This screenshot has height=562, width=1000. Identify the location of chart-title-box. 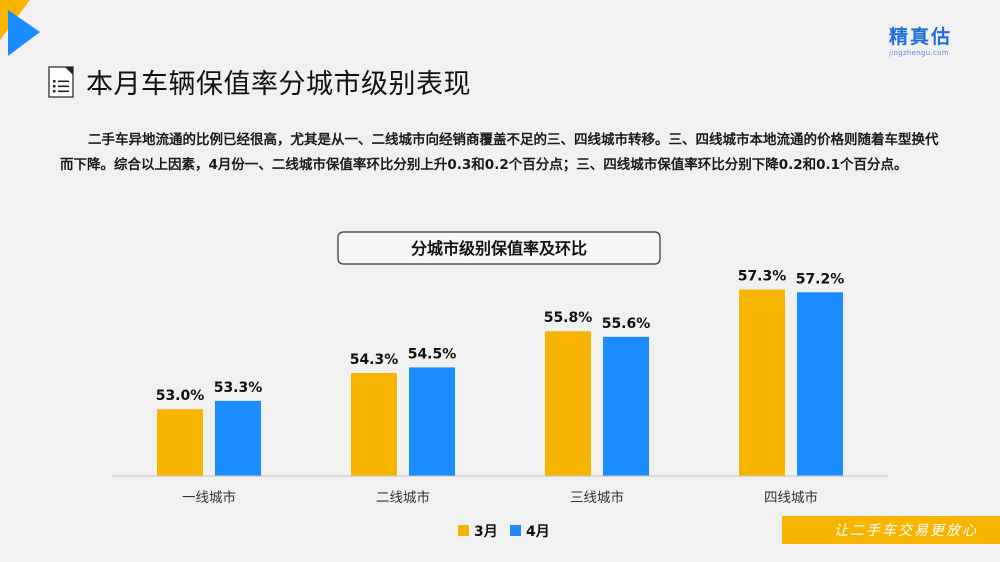
(499, 248).